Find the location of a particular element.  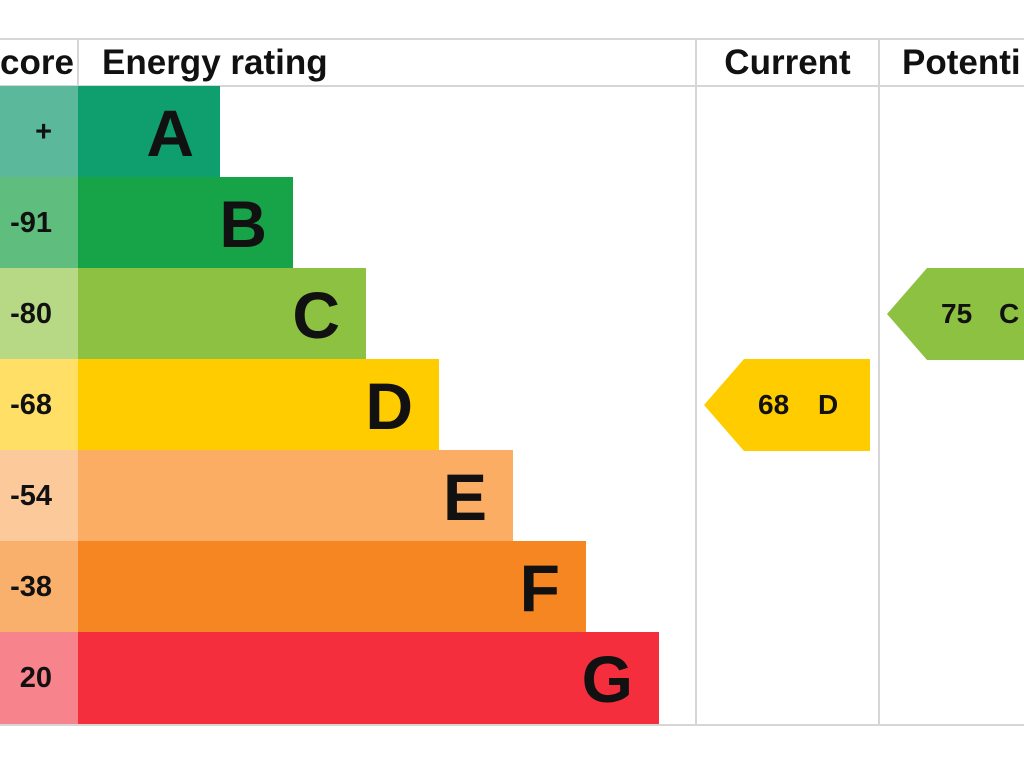

band-bar: A is located at coordinates (149, 132).